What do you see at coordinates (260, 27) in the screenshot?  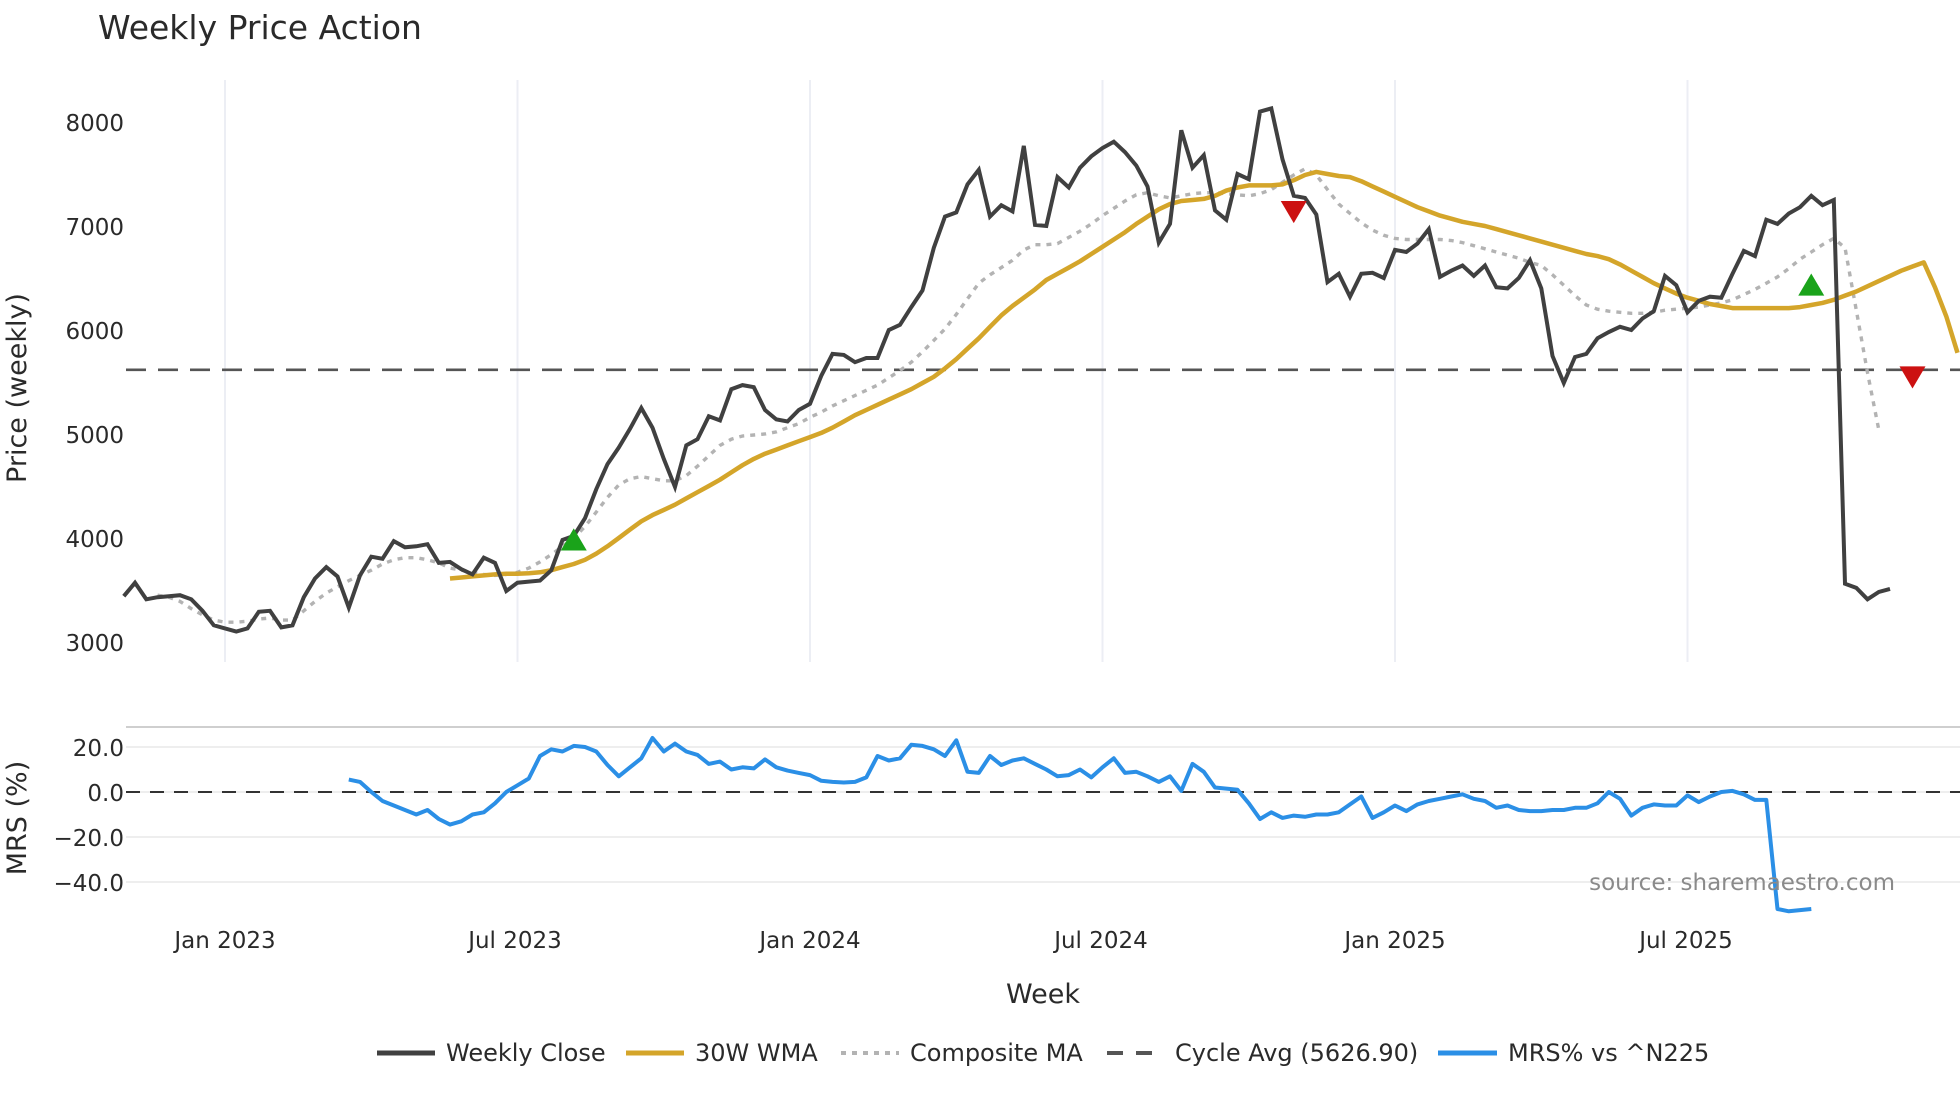 I see `chart-title: Weekly Price Action` at bounding box center [260, 27].